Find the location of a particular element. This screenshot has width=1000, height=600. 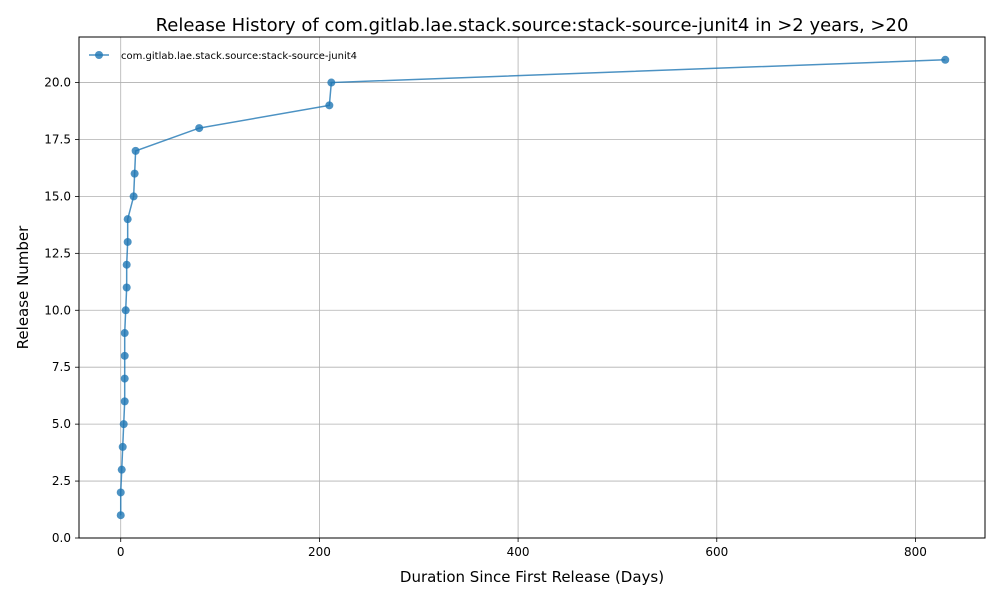

y-tick-label: 5.0 is located at coordinates (61, 424).